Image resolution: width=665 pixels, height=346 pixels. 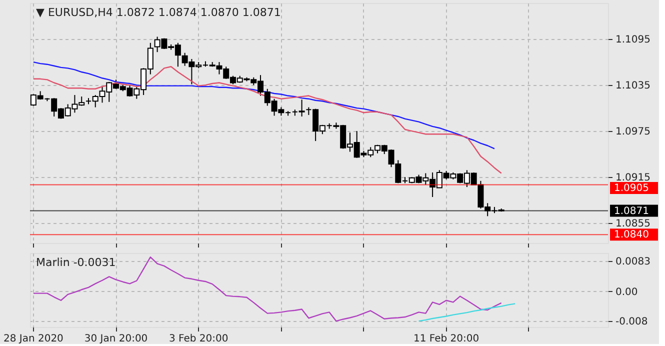 I want to click on y-tick-label: 1.0855, so click(x=633, y=224).